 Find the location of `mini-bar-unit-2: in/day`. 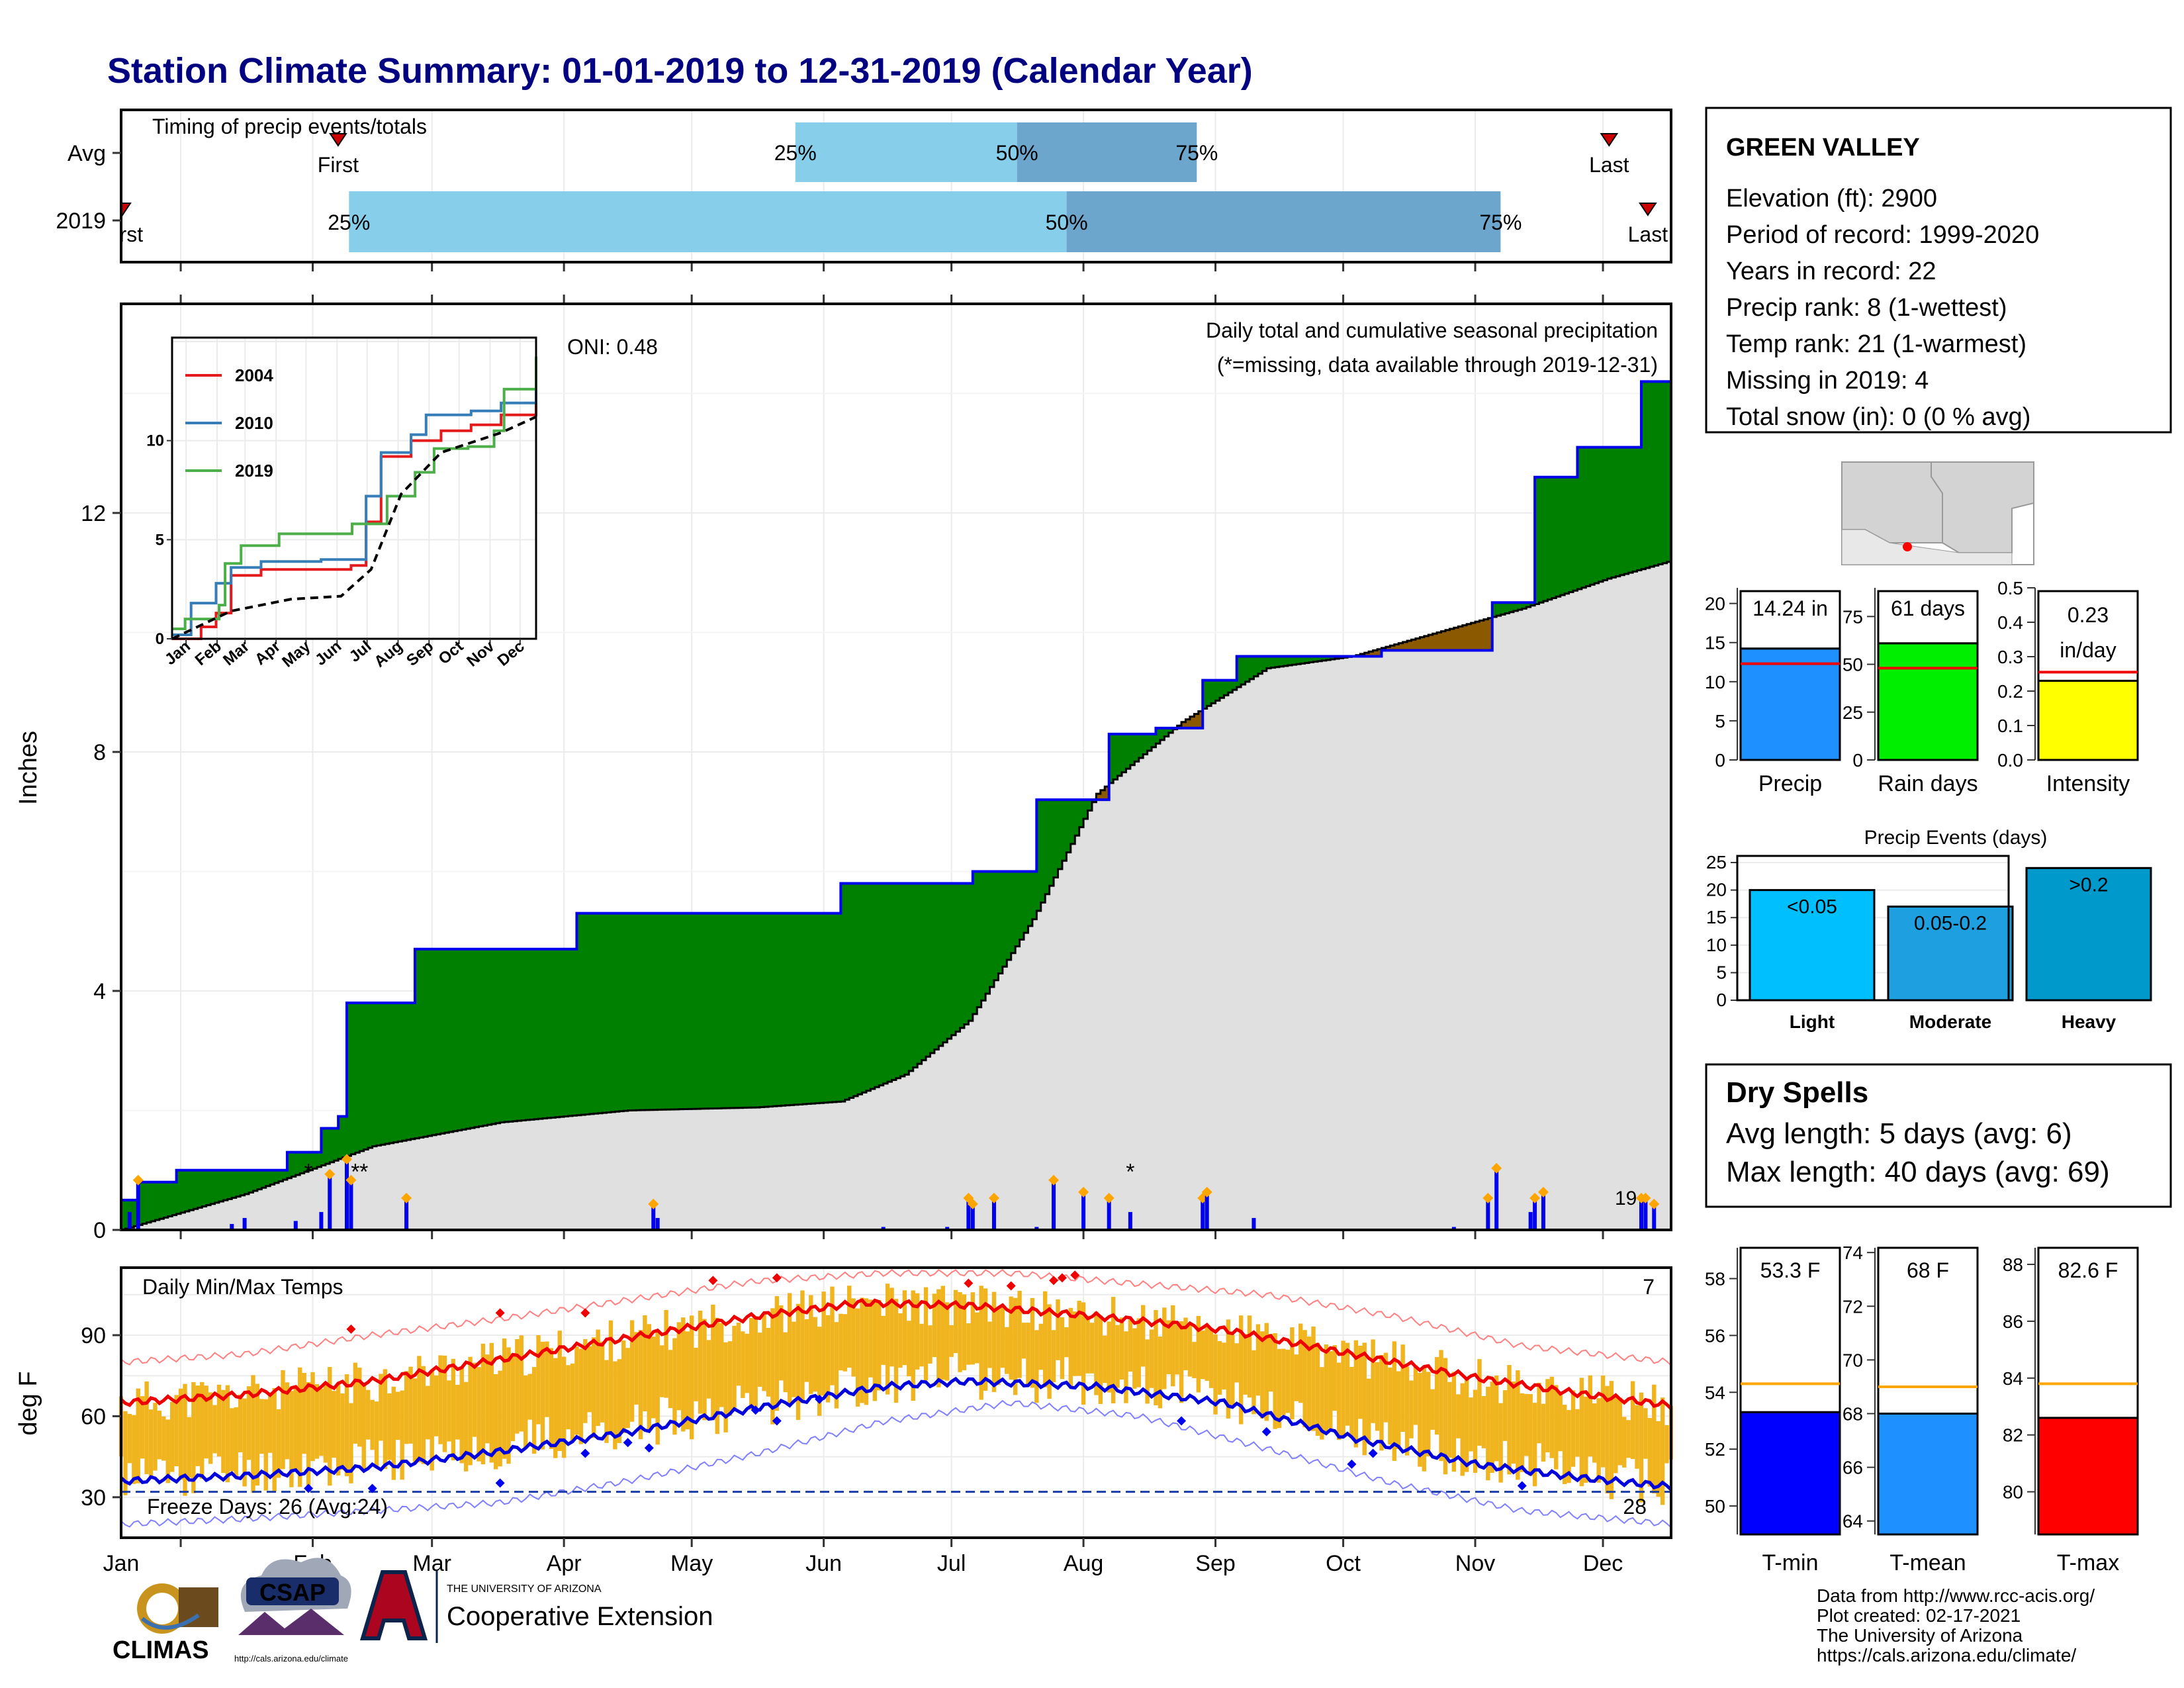

mini-bar-unit-2: in/day is located at coordinates (2088, 650).